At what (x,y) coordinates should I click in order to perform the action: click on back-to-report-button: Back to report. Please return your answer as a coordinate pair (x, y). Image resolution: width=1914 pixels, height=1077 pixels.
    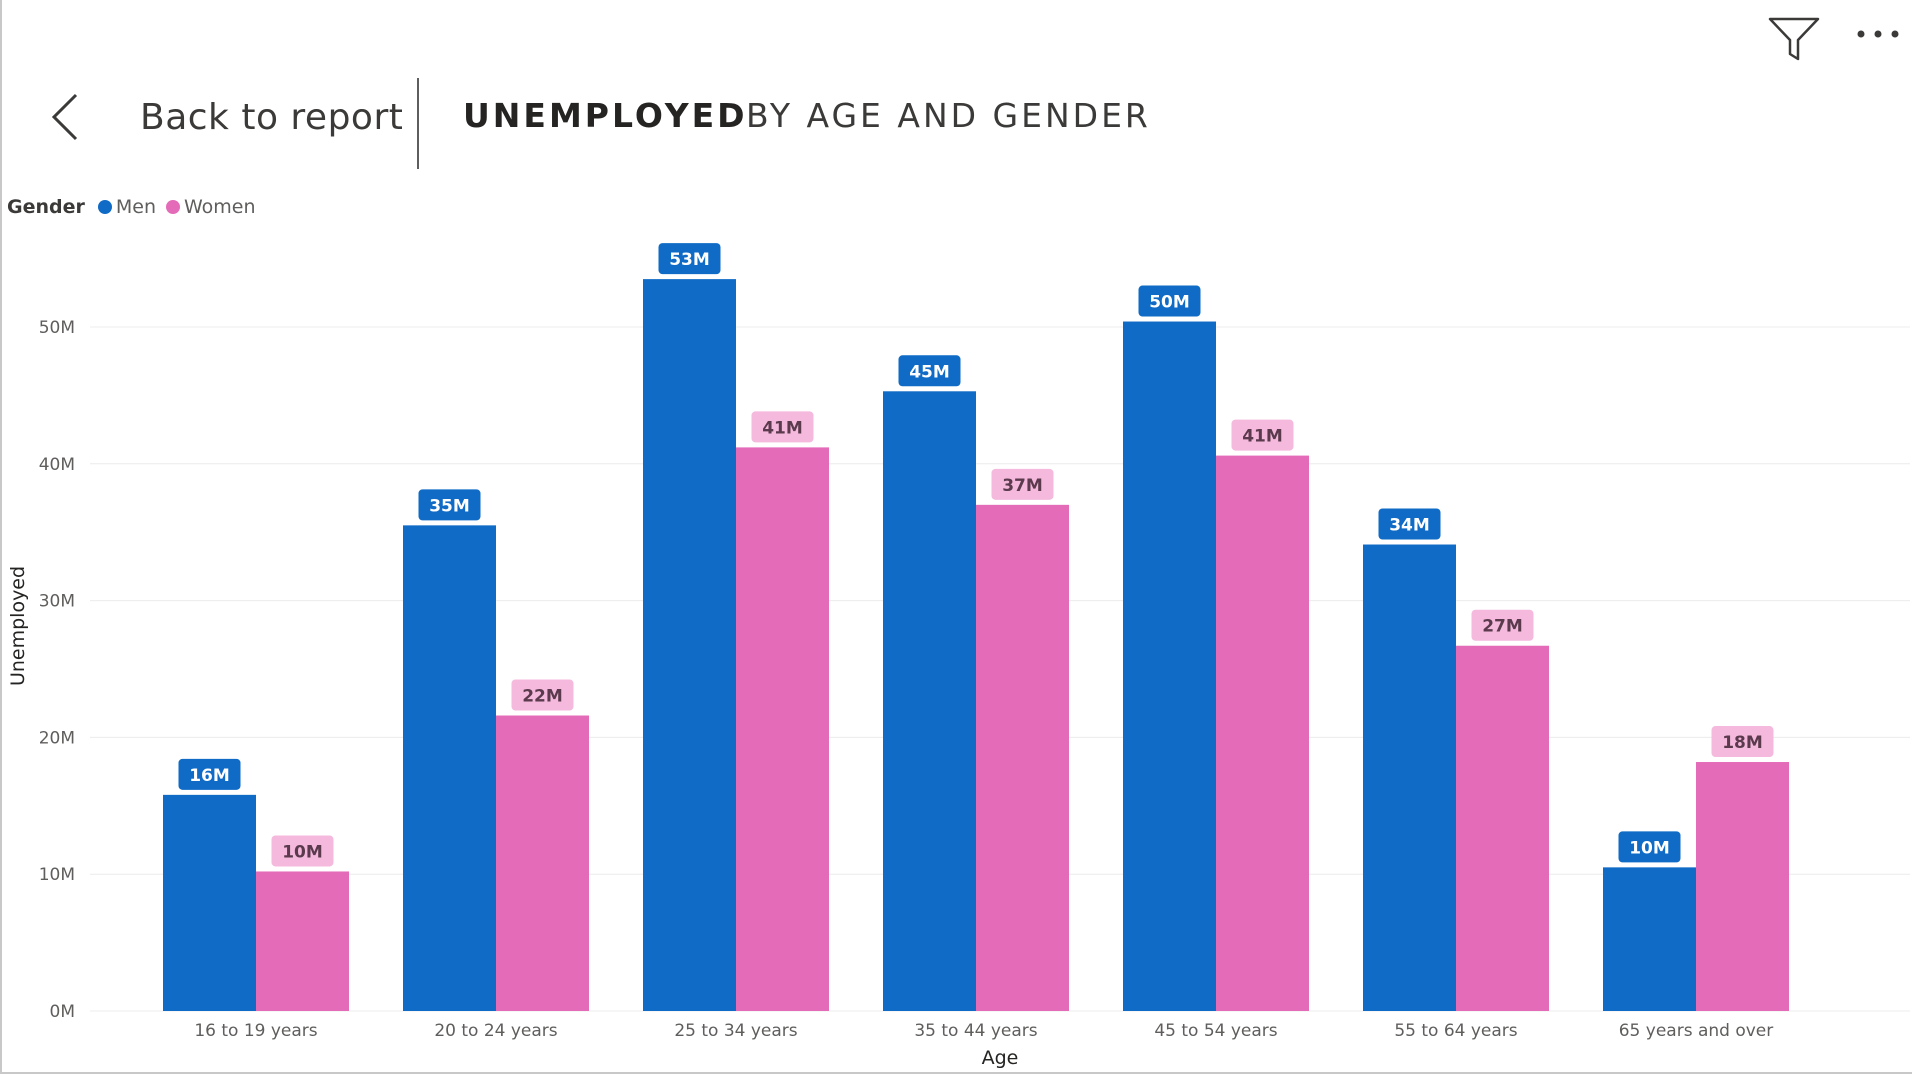
    Looking at the image, I should click on (226, 117).